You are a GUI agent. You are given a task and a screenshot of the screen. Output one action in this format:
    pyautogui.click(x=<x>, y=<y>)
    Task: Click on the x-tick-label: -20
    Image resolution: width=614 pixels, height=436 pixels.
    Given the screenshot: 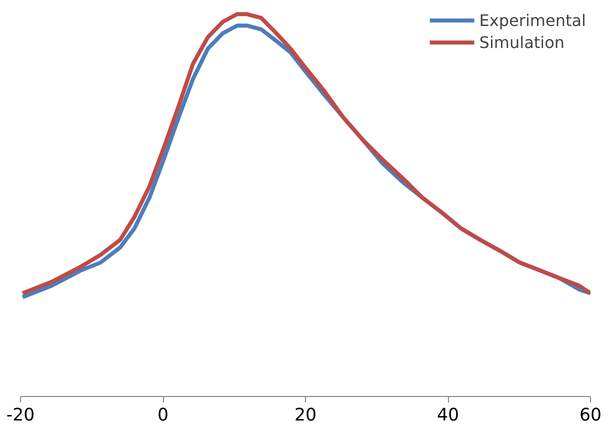 What is the action you would take?
    pyautogui.click(x=20, y=416)
    